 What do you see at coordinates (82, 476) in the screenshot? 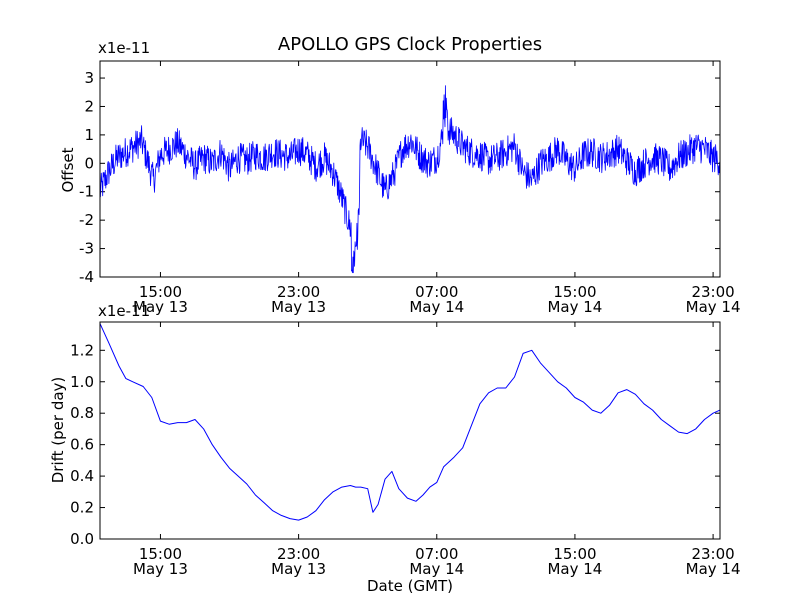
I see `y-tick-label: 0.4` at bounding box center [82, 476].